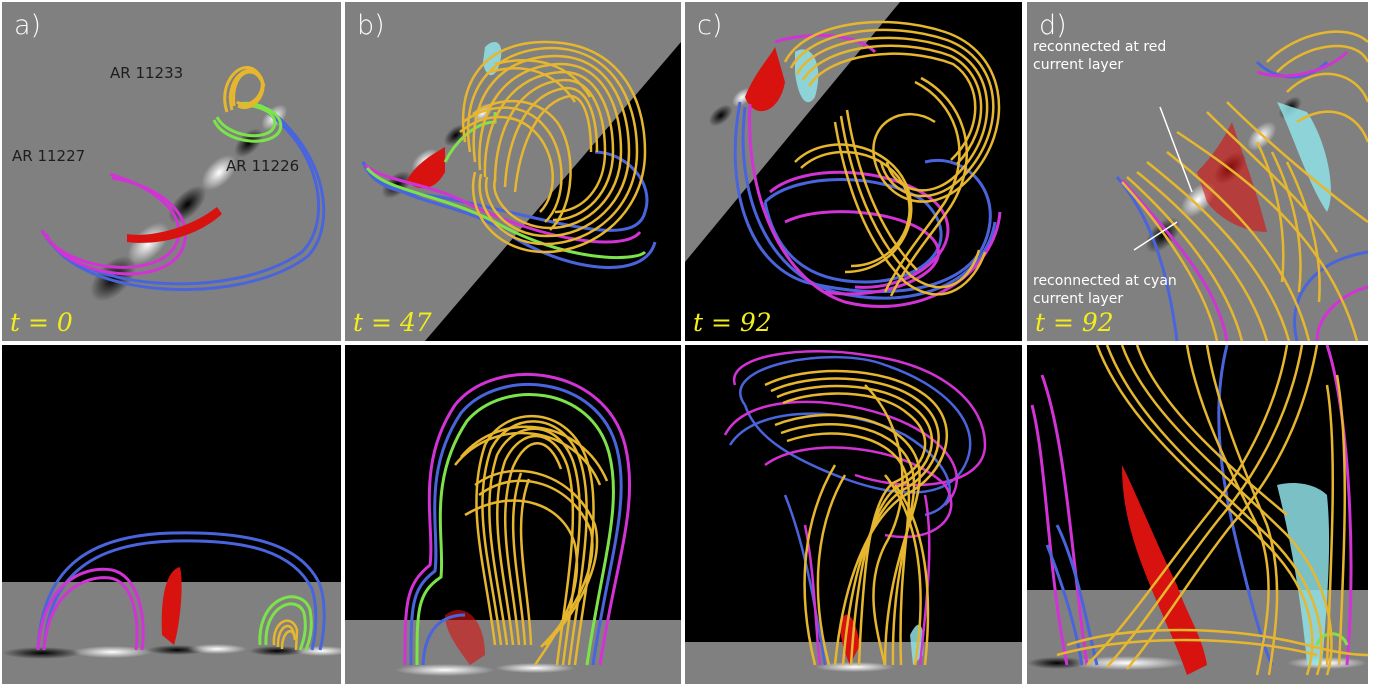 The image size is (1377, 684). What do you see at coordinates (28, 25) in the screenshot?
I see `panel-a-label: a)` at bounding box center [28, 25].